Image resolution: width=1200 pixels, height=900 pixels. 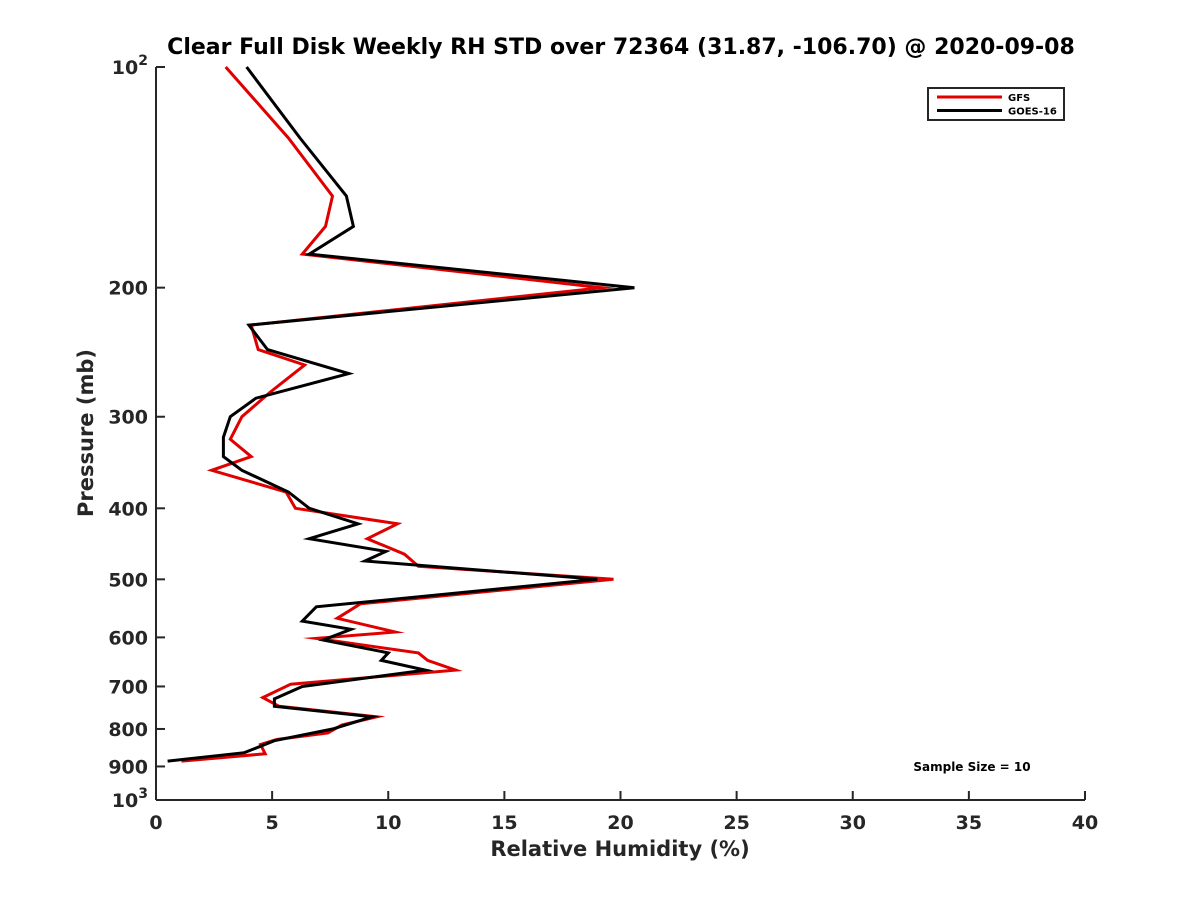 I want to click on sample-size-annotation: Sample Size = 10, so click(x=971, y=767).